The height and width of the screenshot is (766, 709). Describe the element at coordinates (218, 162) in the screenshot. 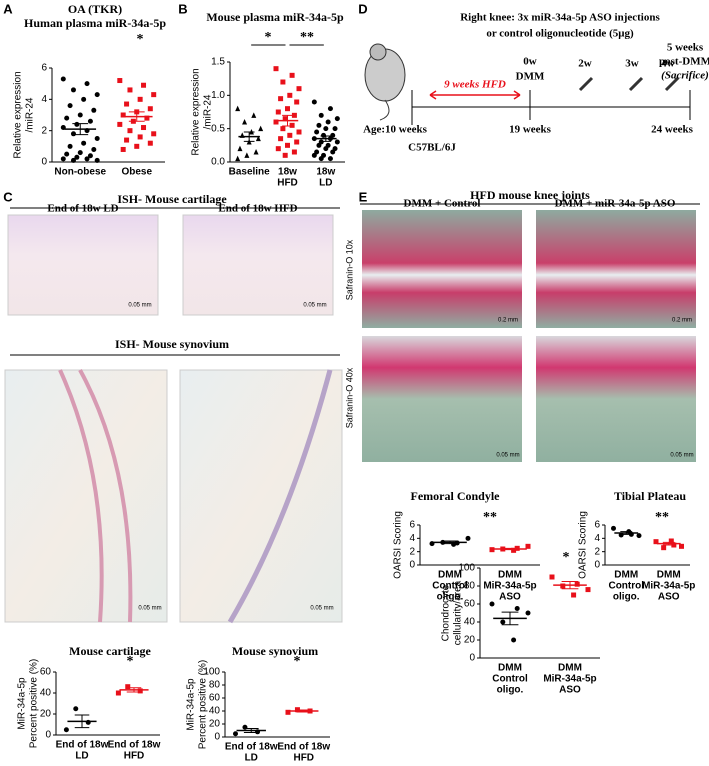

I see `y-tick-label: 0.0` at that location.